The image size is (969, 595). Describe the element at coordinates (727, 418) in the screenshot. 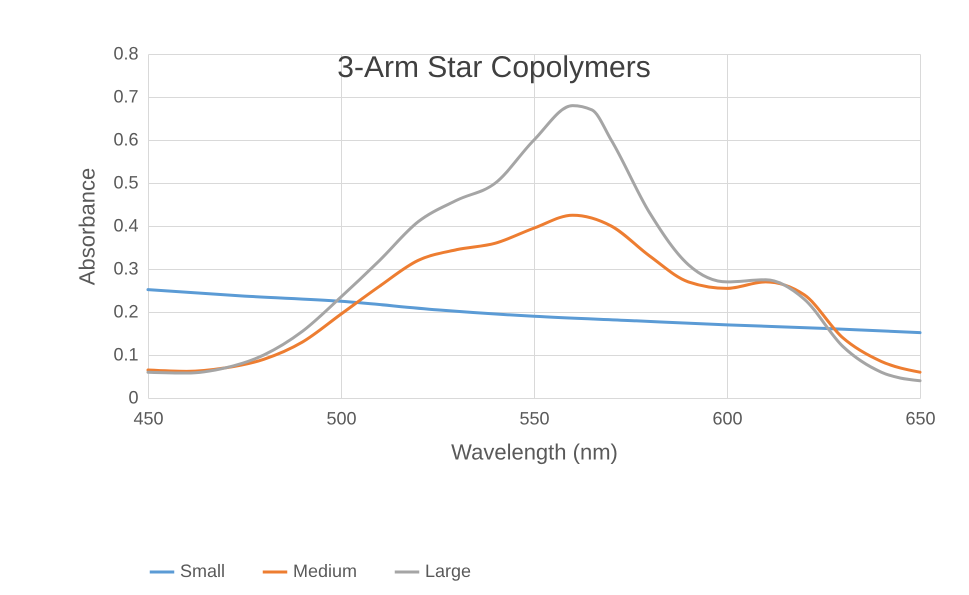

I see `x-tick-label: 600` at that location.